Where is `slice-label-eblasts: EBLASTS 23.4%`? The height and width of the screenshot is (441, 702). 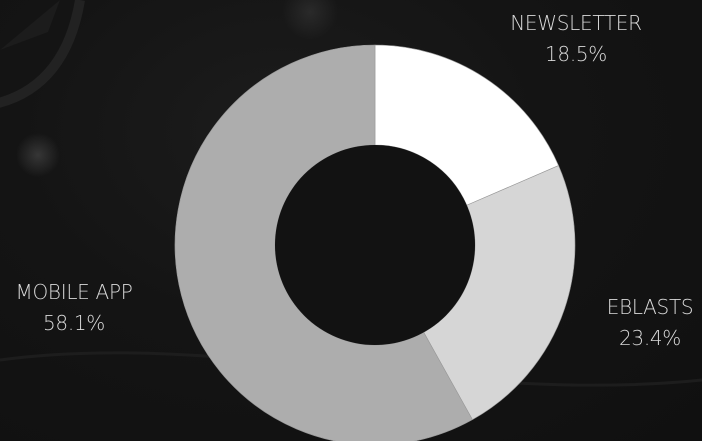
slice-label-eblasts: EBLASTS 23.4% is located at coordinates (646, 323).